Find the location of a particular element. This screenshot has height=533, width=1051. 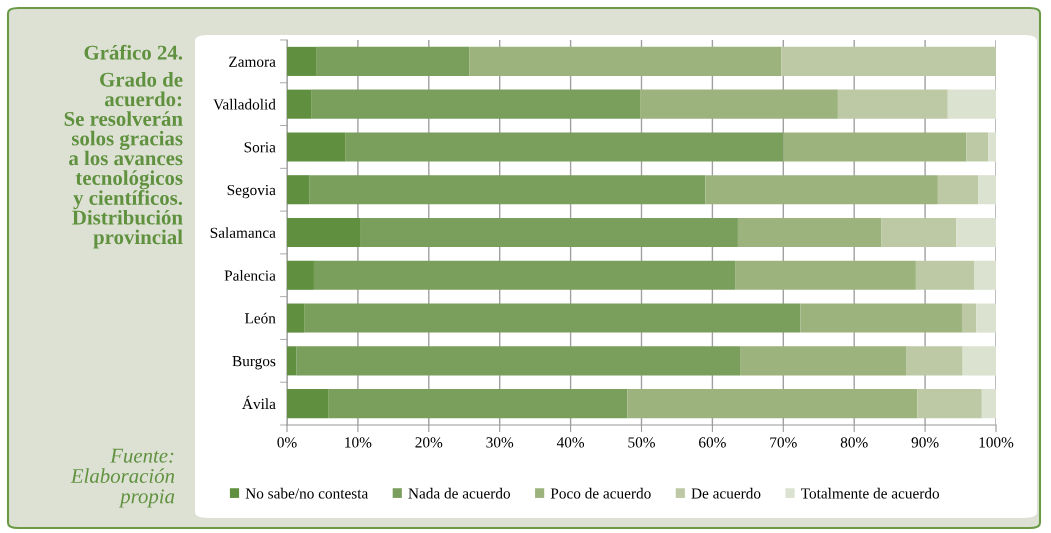

x-tick-label: 60% is located at coordinates (712, 442).